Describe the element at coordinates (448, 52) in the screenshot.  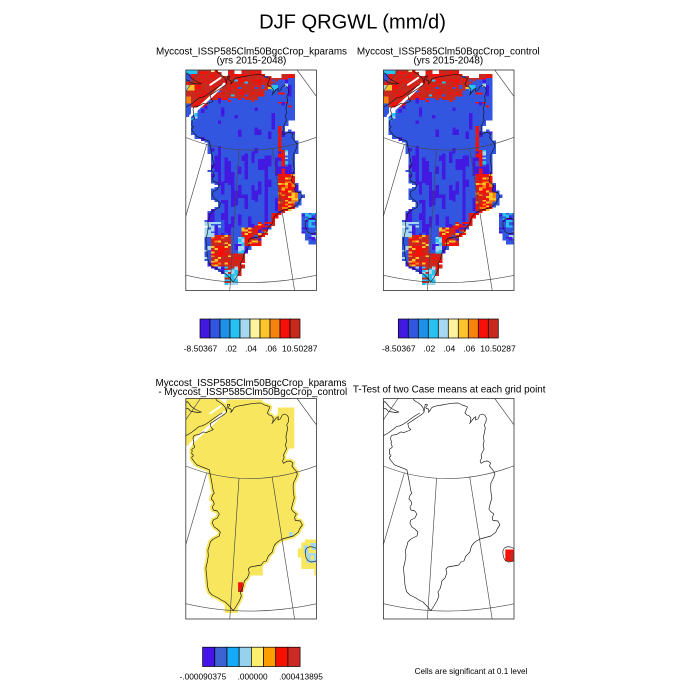
I see `svg-text:Myccost_ISSP585Clm50BgcCrop_co: Myccost_ISSP585Clm50BgcCrop_control` at that location.